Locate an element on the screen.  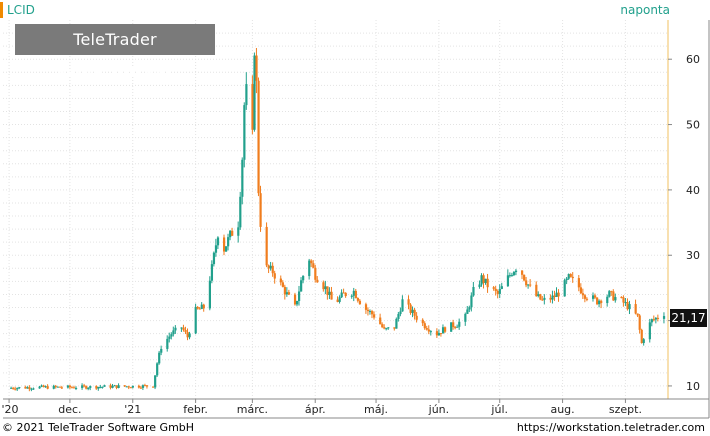
x-tick-label: febr. is located at coordinates (195, 409).